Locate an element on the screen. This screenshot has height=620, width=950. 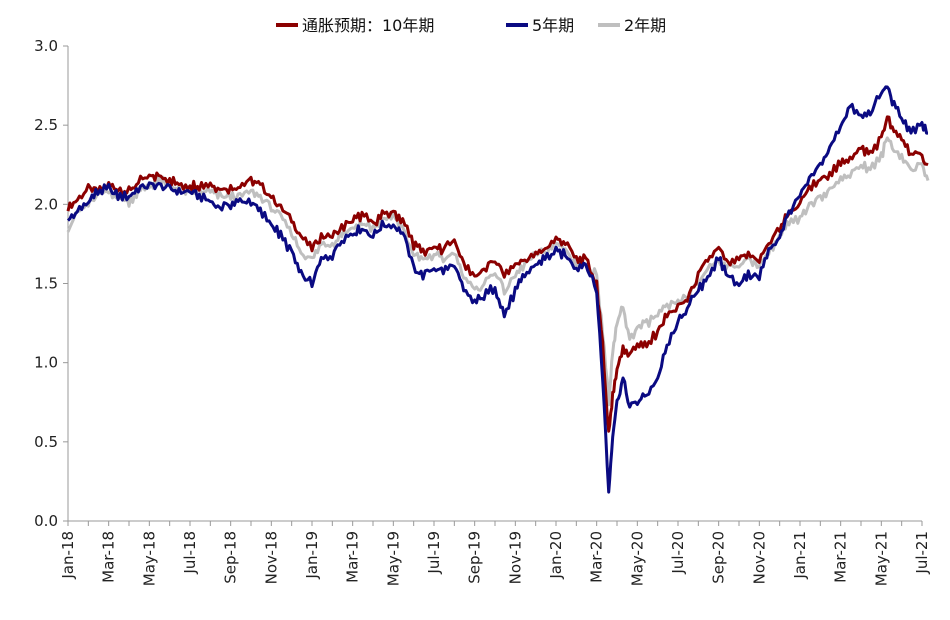
x-tick-label: Jul-21 is located at coordinates (922, 553).